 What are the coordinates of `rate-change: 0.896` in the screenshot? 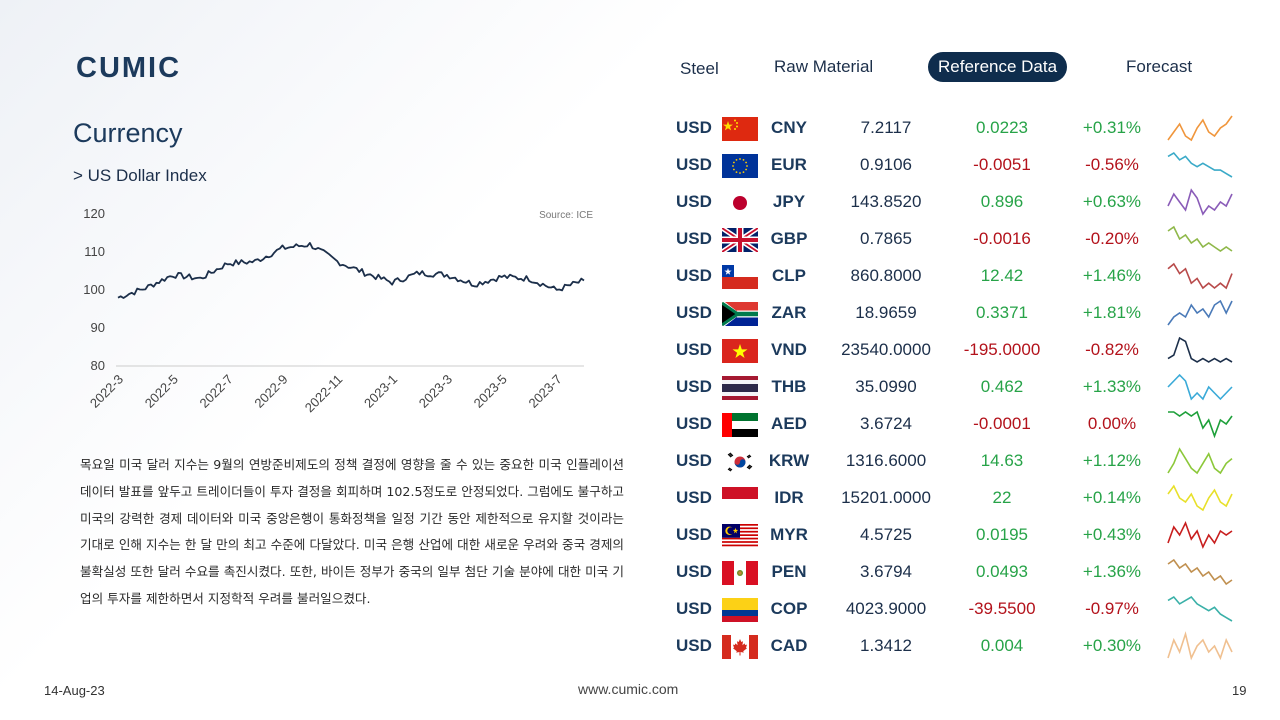 It's located at (1002, 201).